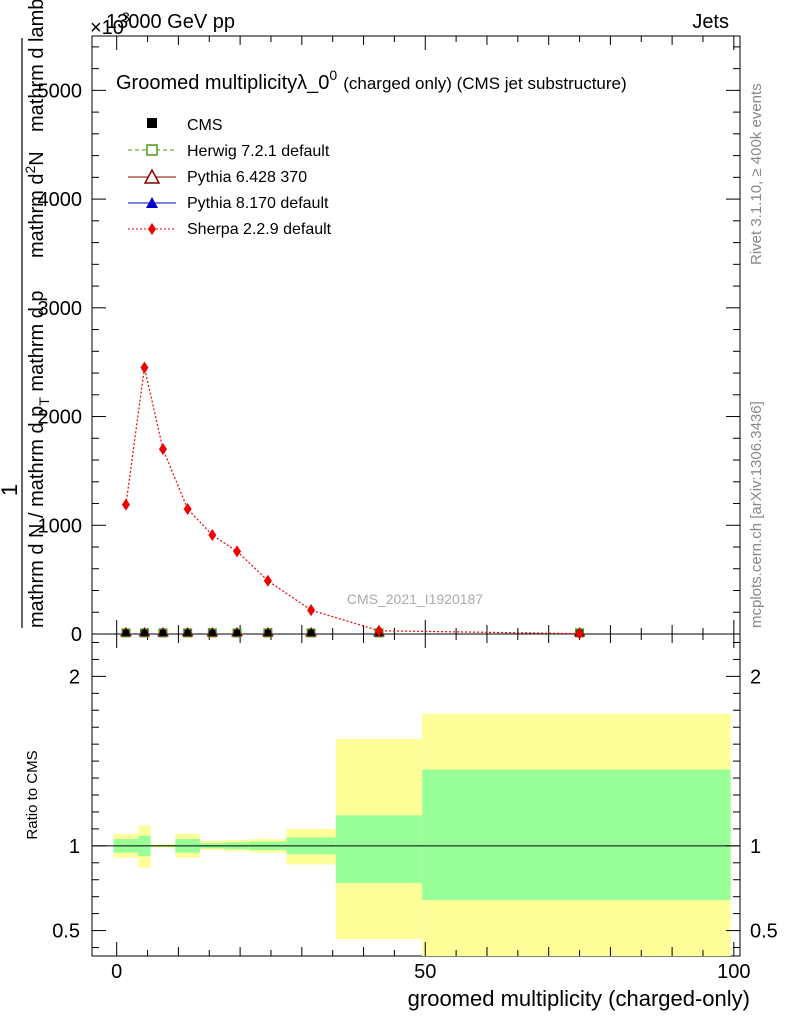 The height and width of the screenshot is (1024, 786). I want to click on energy-label: 13000 GeV pp, so click(170, 22).